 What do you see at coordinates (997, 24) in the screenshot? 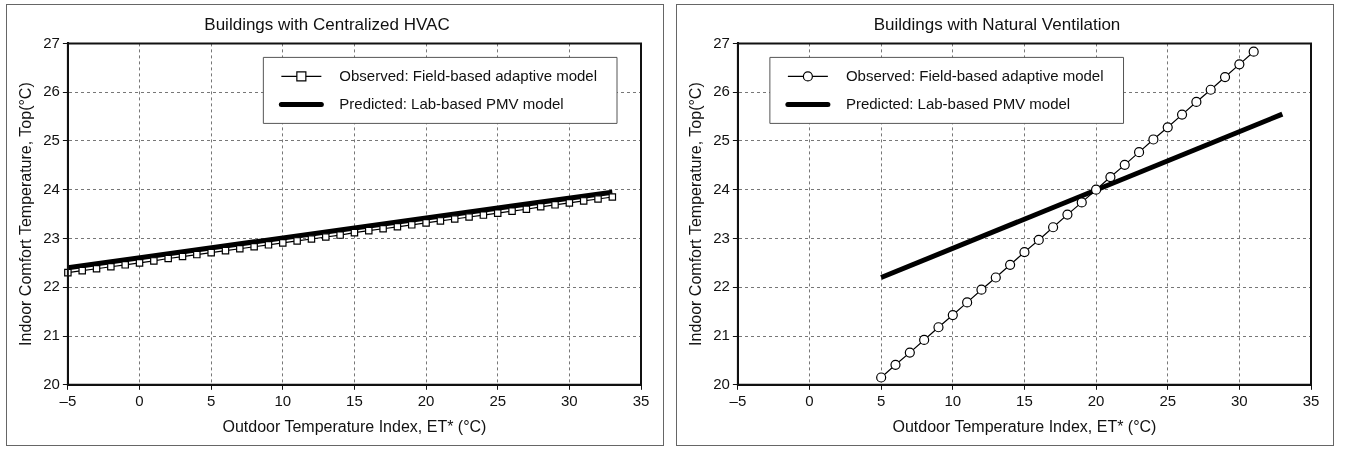
I see `chart-title: Buildings with Natural Ventilation` at bounding box center [997, 24].